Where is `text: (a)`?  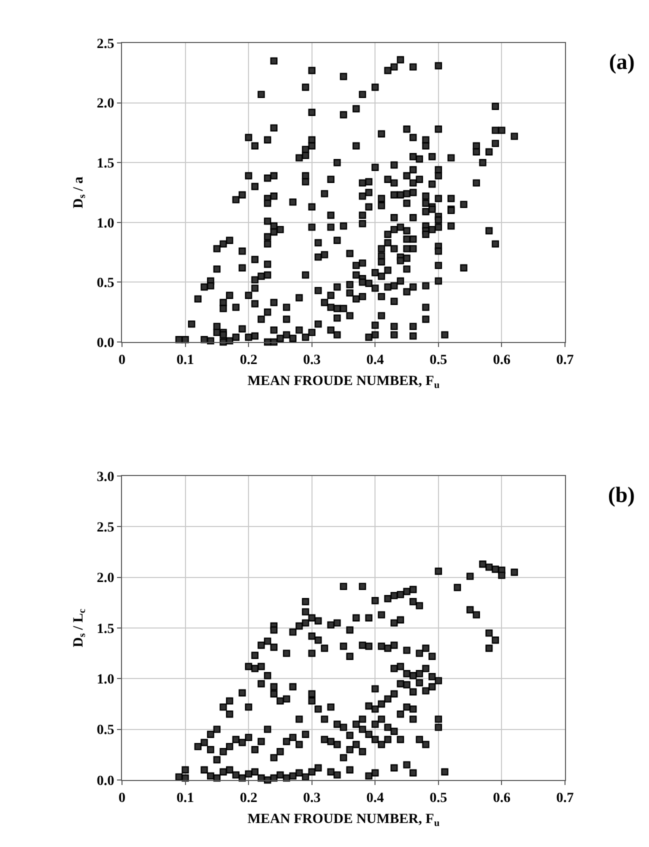 text: (a) is located at coordinates (622, 61).